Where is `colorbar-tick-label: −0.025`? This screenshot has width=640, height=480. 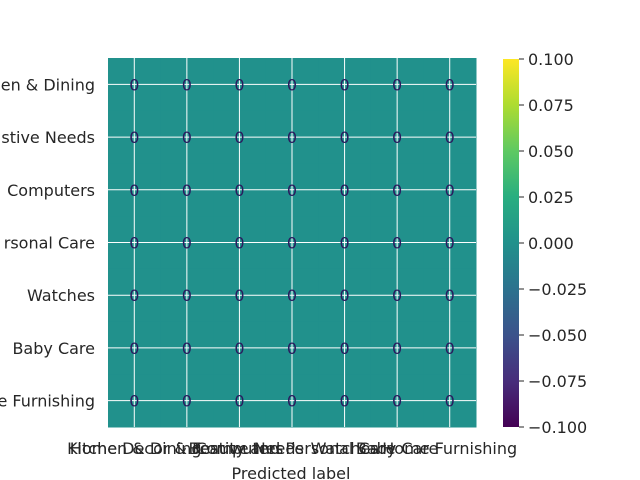
colorbar-tick-label: −0.025 is located at coordinates (557, 289).